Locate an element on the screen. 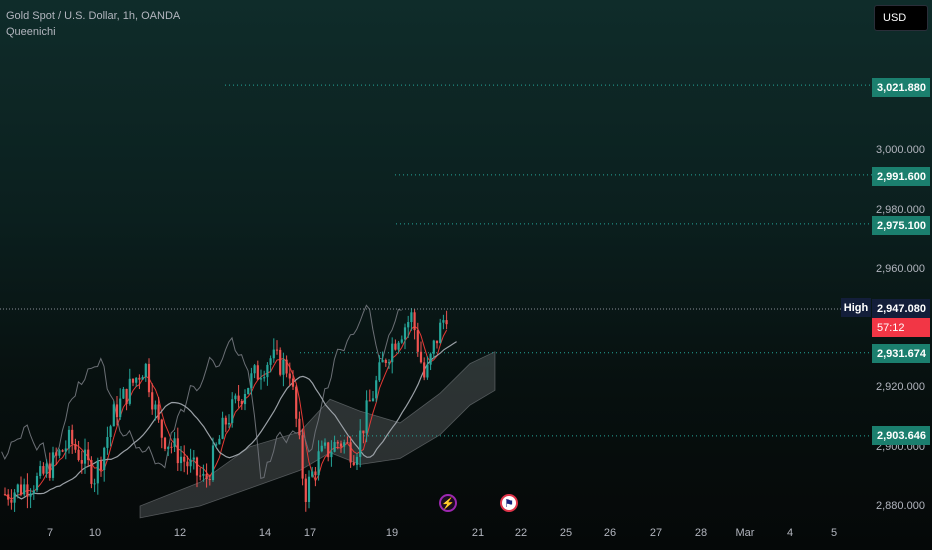 This screenshot has width=932, height=550. lightning-event-icon: ⚡ is located at coordinates (448, 503).